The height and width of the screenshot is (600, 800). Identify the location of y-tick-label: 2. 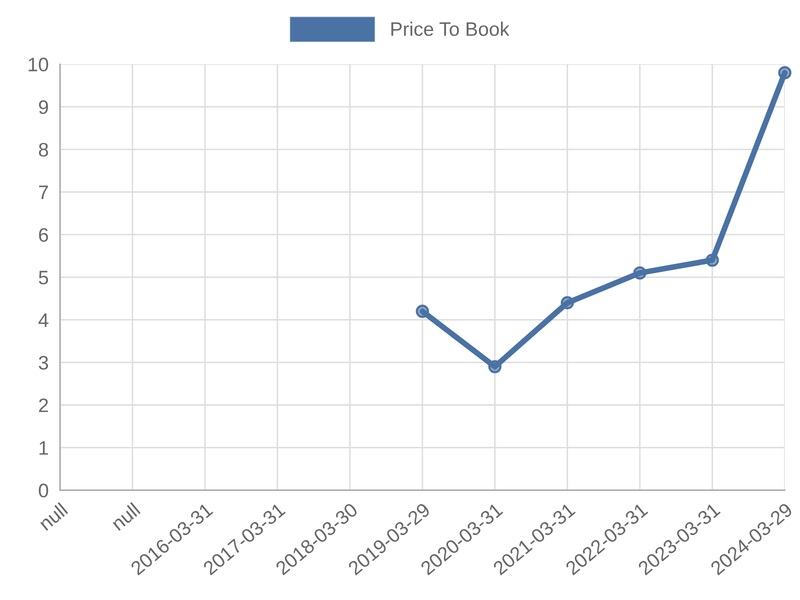
(43, 405).